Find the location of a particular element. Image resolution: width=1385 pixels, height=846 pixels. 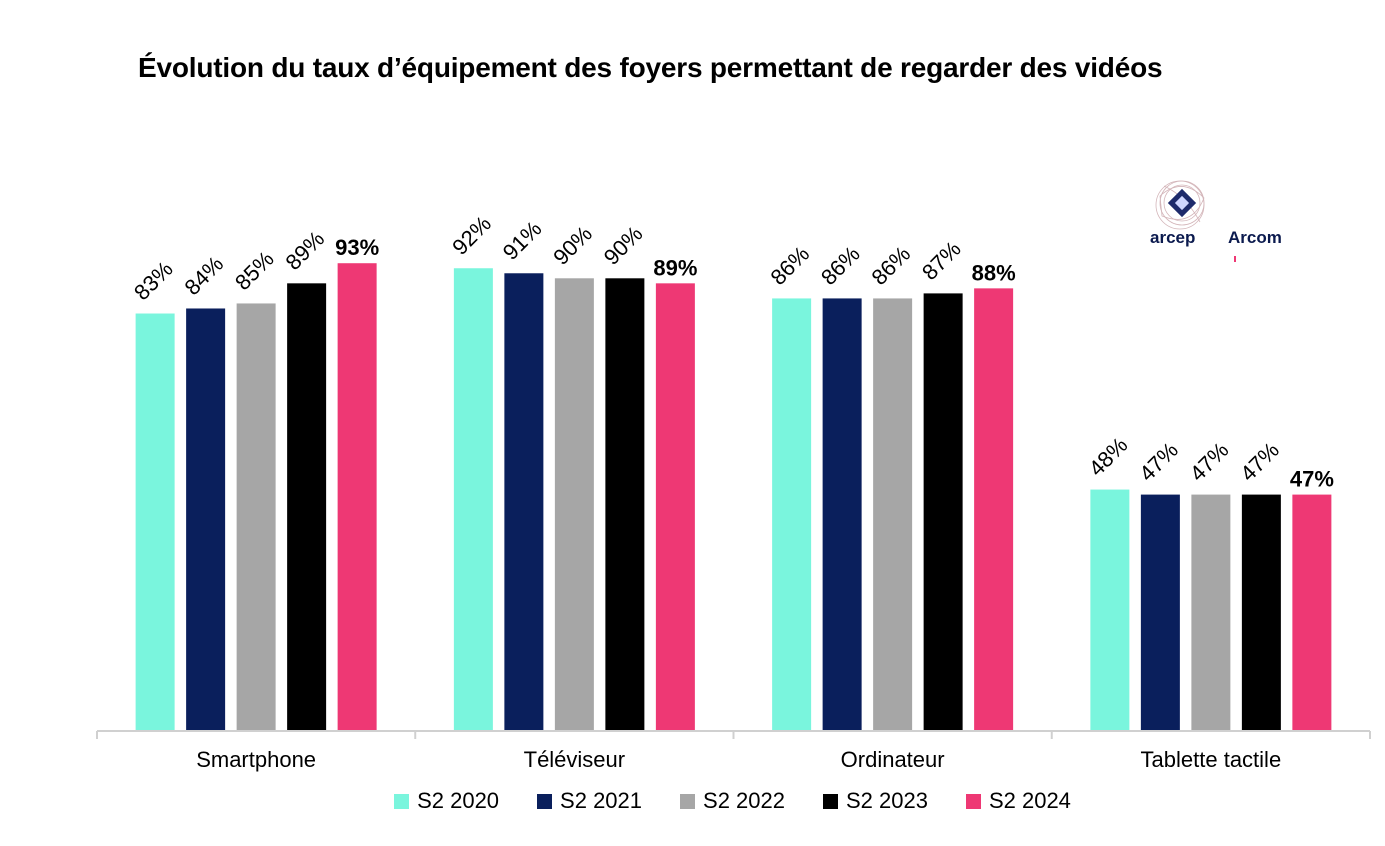

data-label: 85% is located at coordinates (254, 270).